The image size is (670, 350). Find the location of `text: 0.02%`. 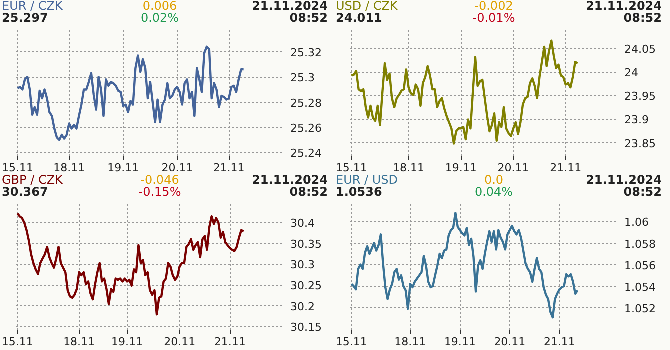

text: 0.02% is located at coordinates (160, 18).